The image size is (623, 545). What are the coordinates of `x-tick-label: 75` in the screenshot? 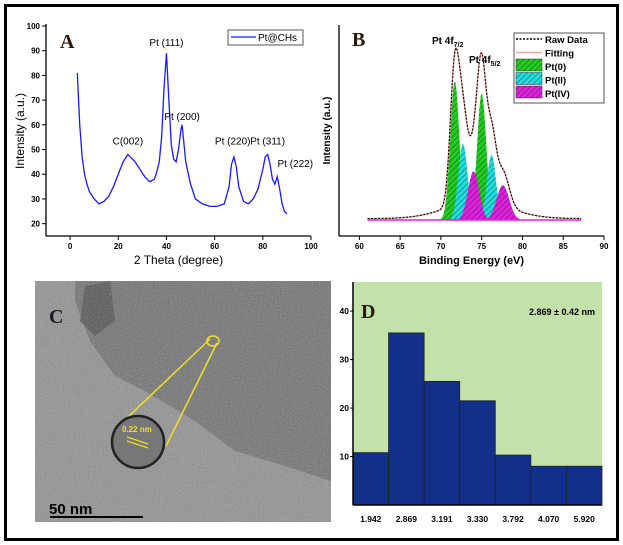 It's located at (481, 246).